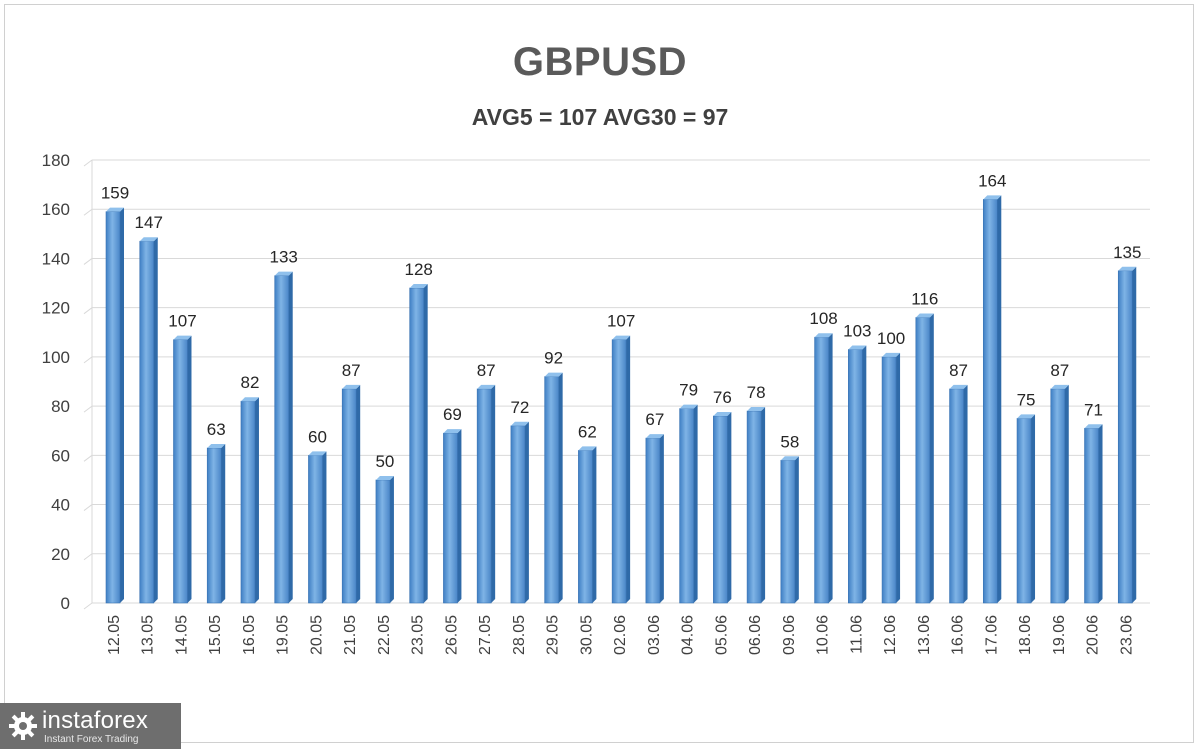  What do you see at coordinates (317, 436) in the screenshot?
I see `data-label: 60` at bounding box center [317, 436].